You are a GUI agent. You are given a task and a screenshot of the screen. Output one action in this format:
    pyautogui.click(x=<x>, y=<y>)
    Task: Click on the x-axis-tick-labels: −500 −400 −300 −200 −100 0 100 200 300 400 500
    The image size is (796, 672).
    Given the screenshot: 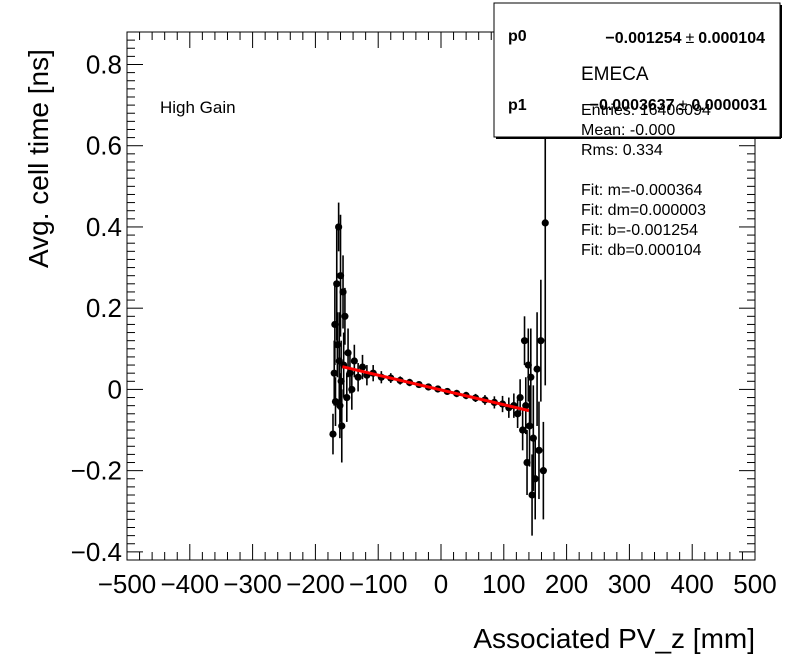 What is the action you would take?
    pyautogui.click(x=437, y=584)
    